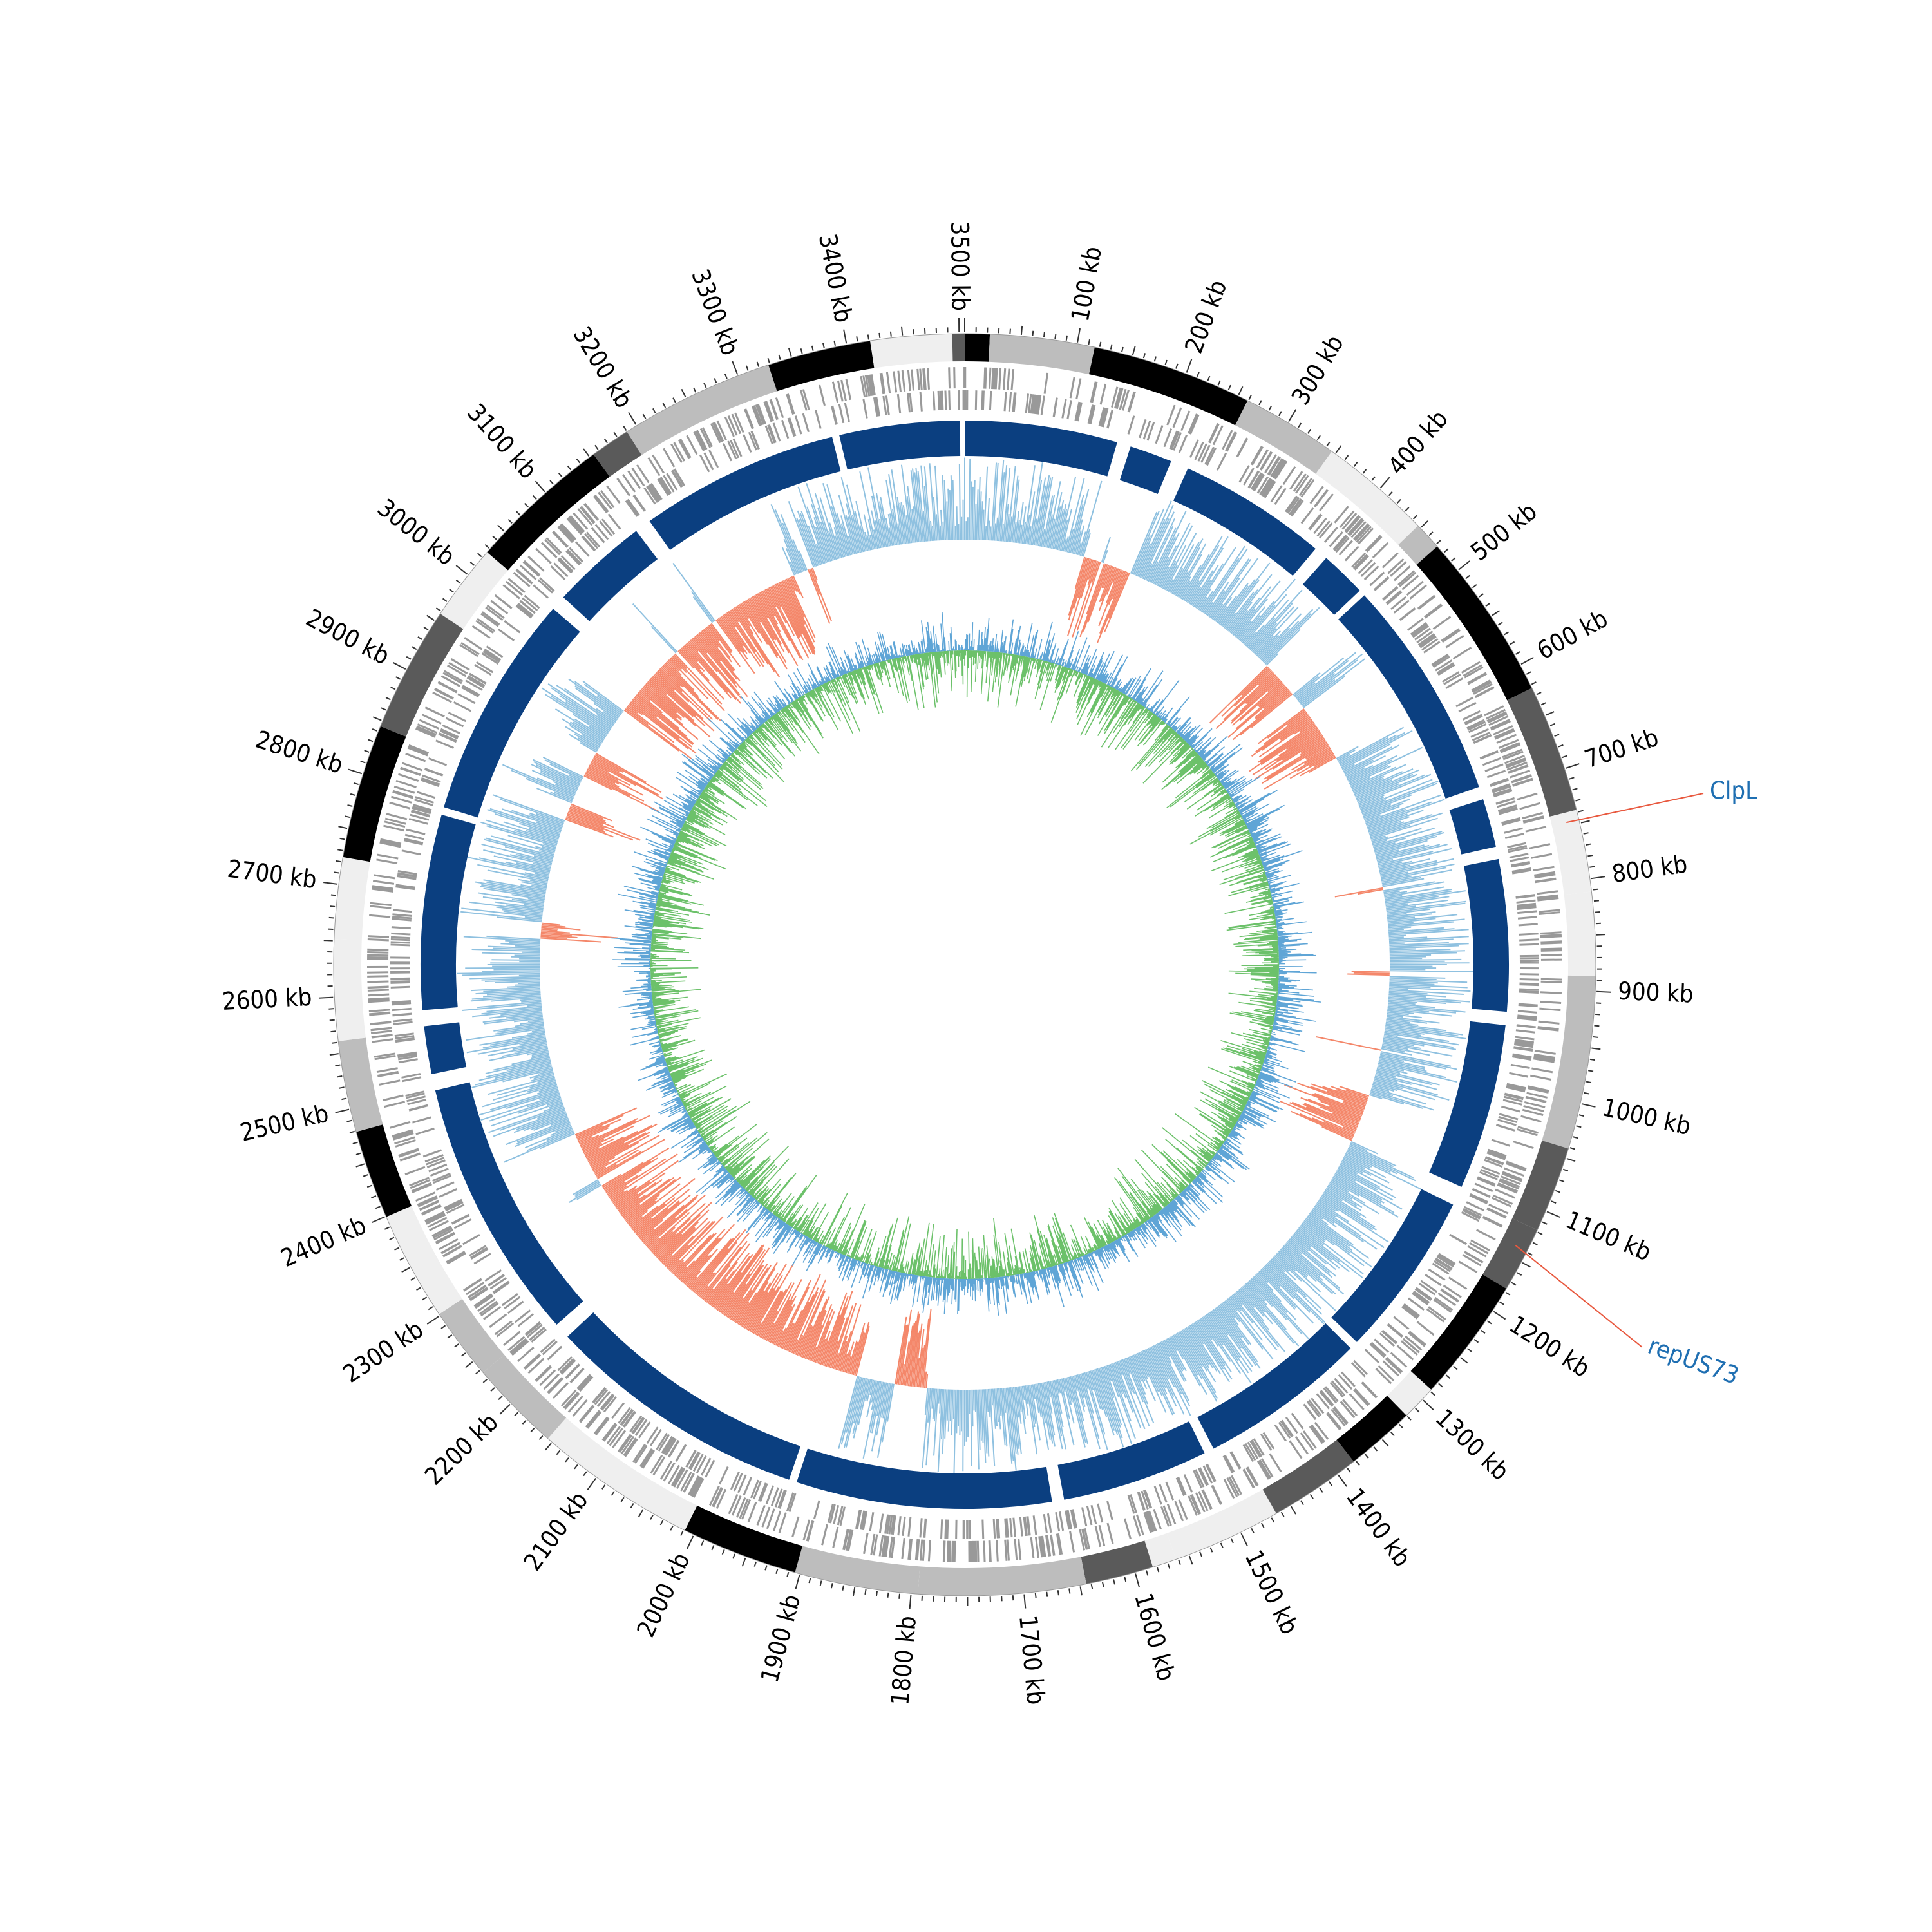 This screenshot has height=1932, width=1932. Describe the element at coordinates (715, 312) in the screenshot. I see `tick-label: 3300 kb` at that location.